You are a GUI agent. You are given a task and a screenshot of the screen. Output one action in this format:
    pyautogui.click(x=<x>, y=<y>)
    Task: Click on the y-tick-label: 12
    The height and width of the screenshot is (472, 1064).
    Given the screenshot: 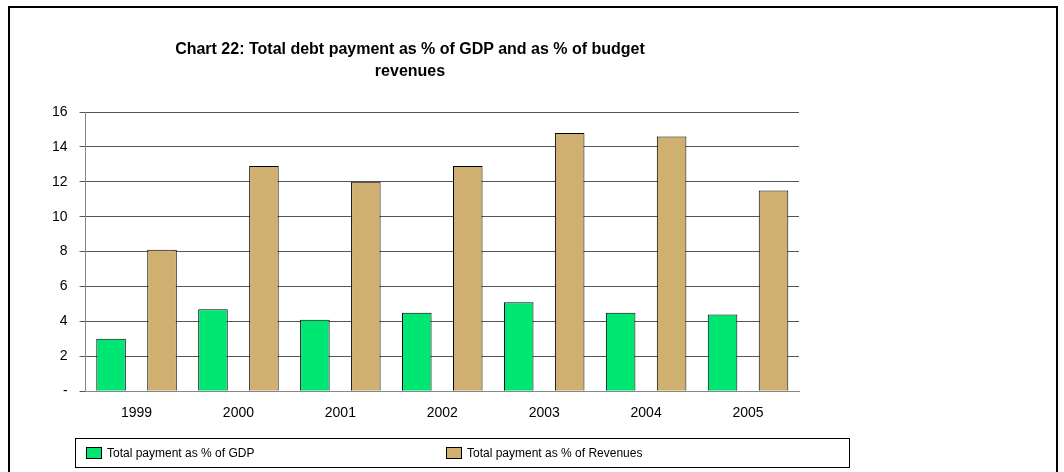 What is the action you would take?
    pyautogui.click(x=59, y=180)
    